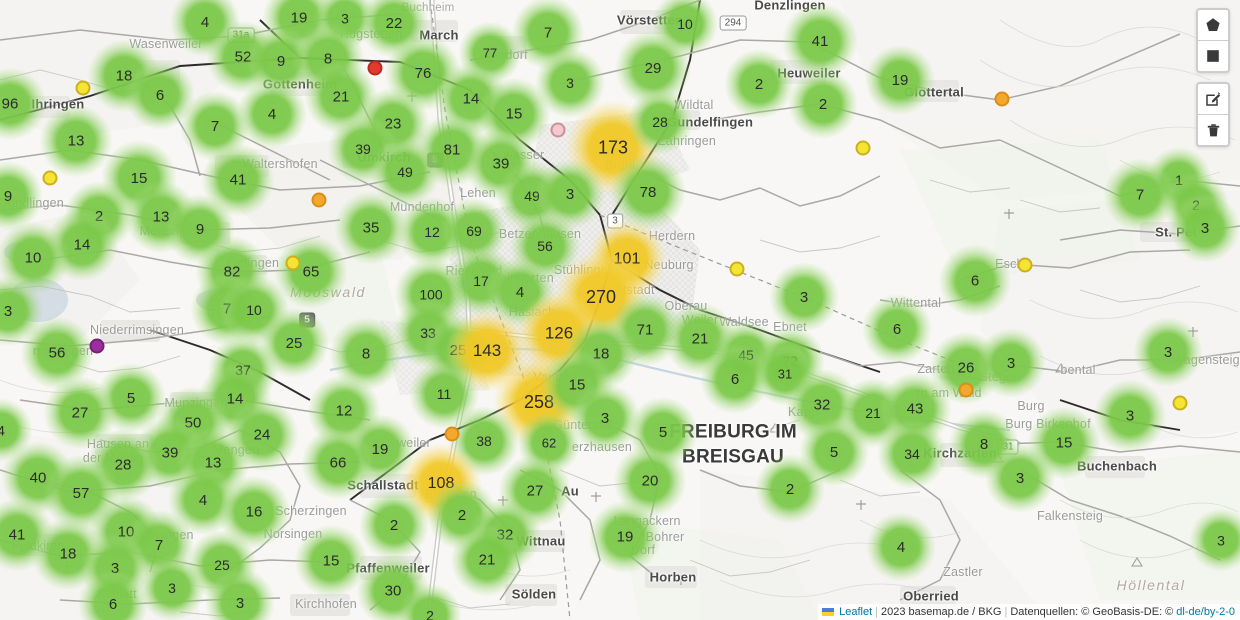  Describe the element at coordinates (828, 612) in the screenshot. I see `leaflet-flag-icon` at that location.